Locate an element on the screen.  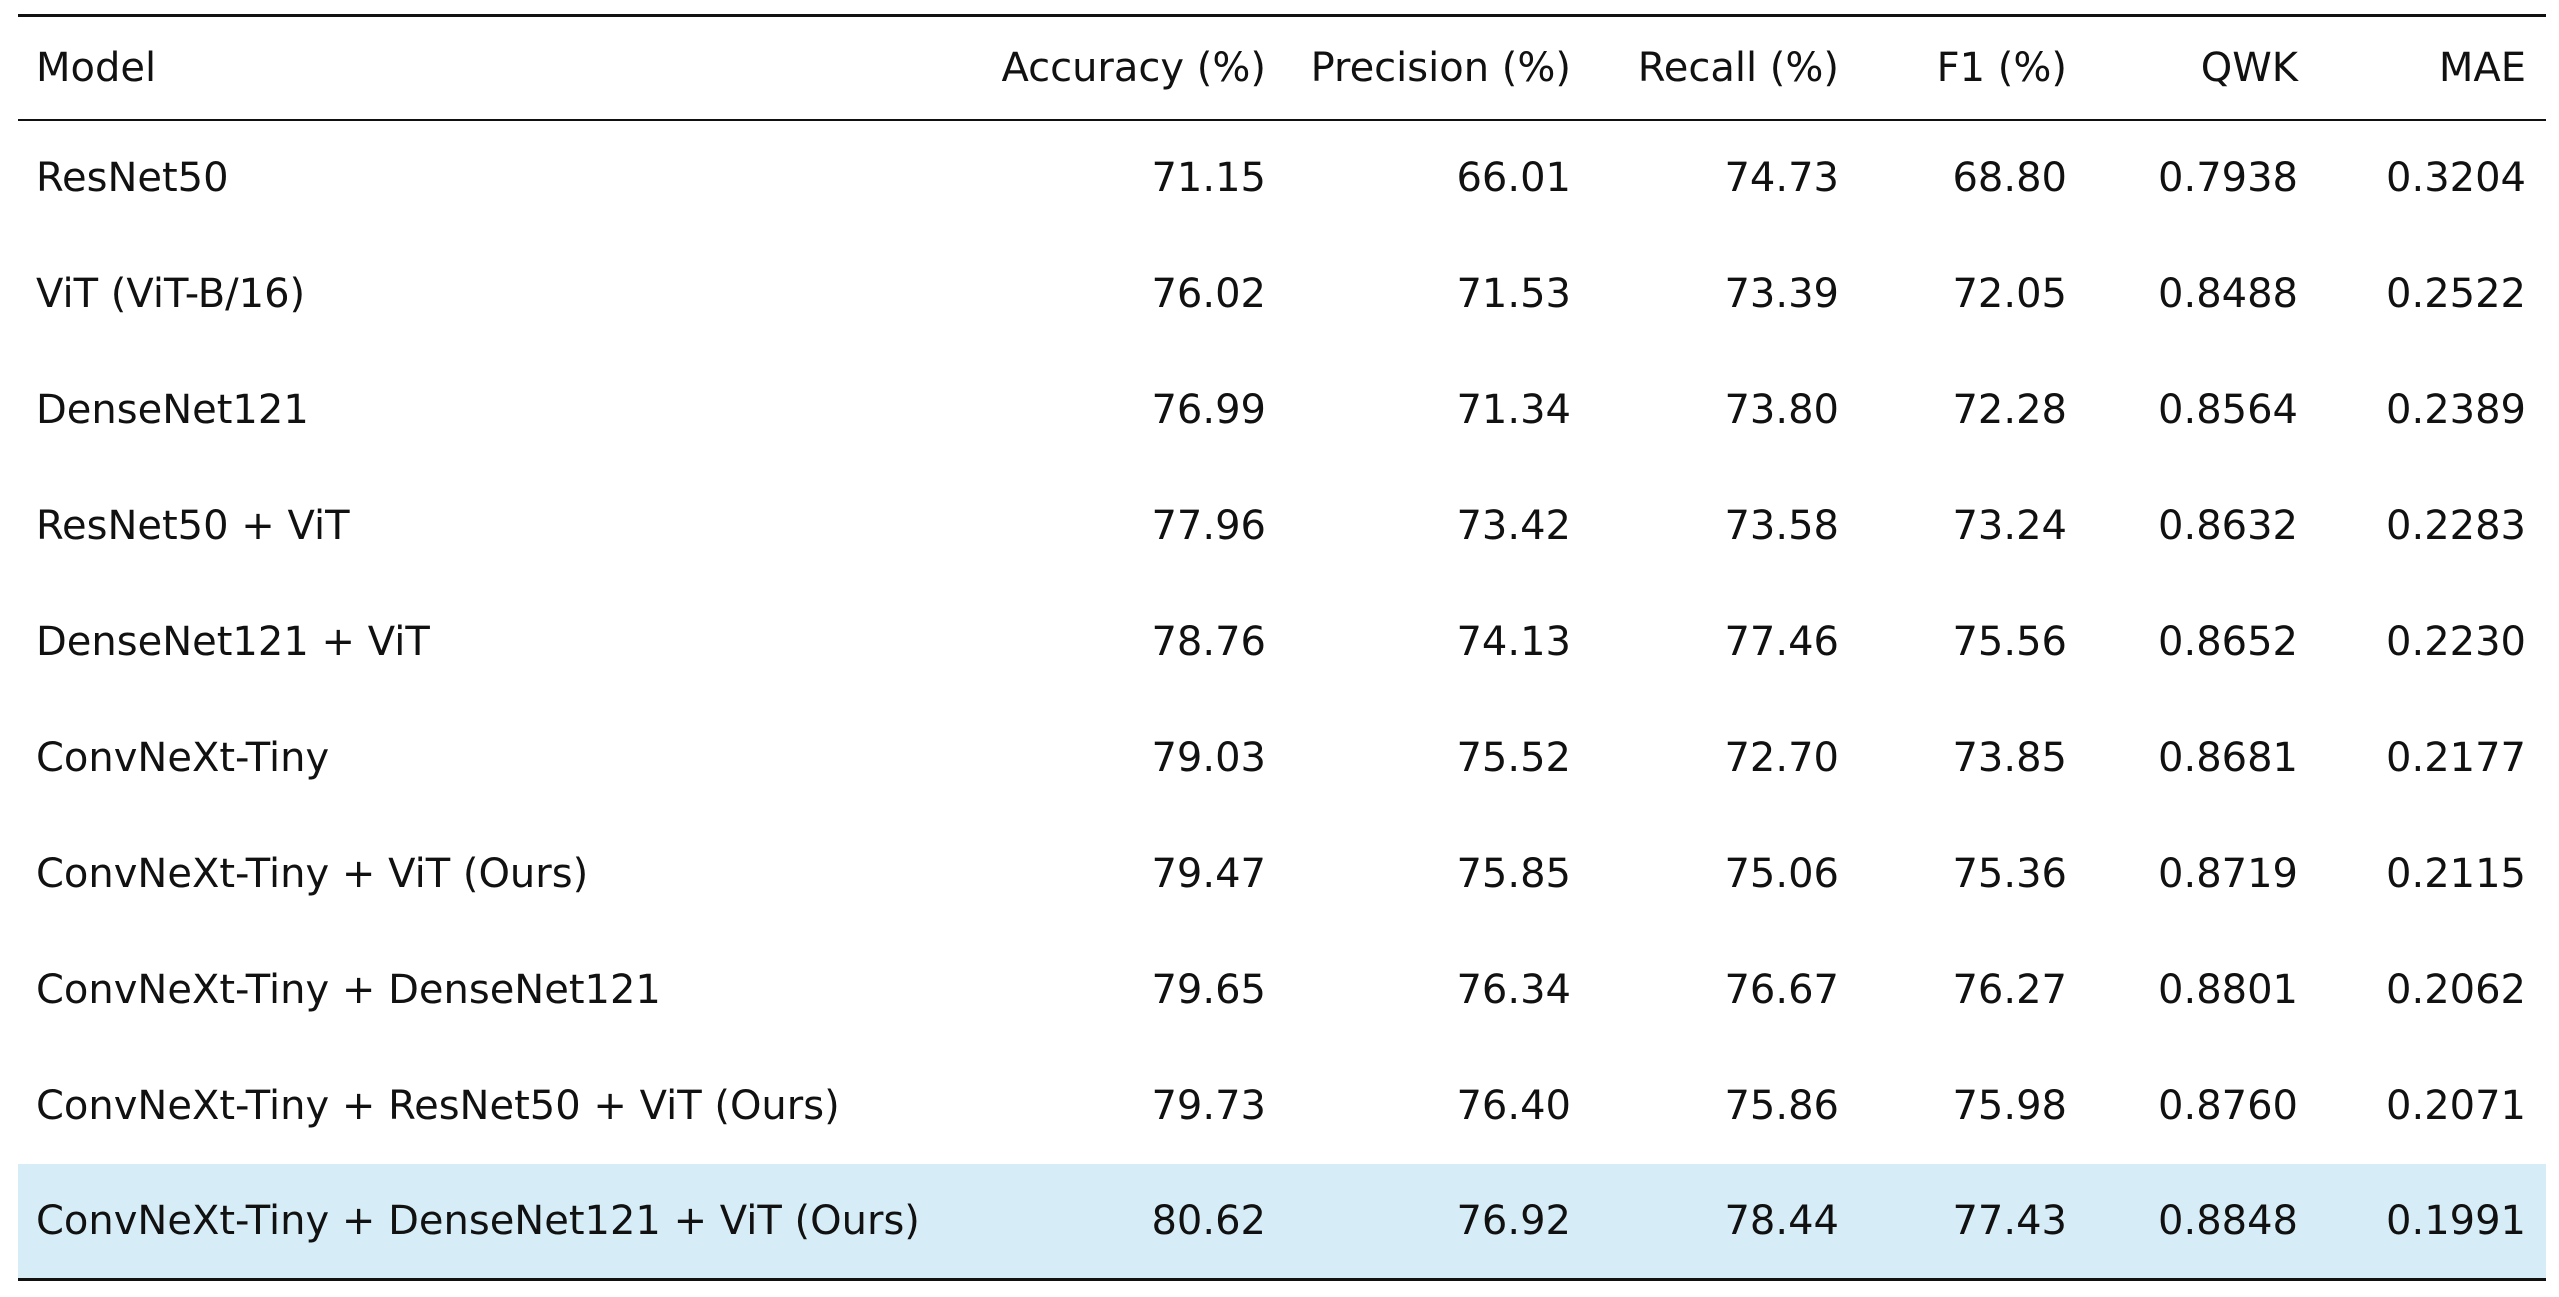
cell-recall: 77.46 is located at coordinates (1781, 641).